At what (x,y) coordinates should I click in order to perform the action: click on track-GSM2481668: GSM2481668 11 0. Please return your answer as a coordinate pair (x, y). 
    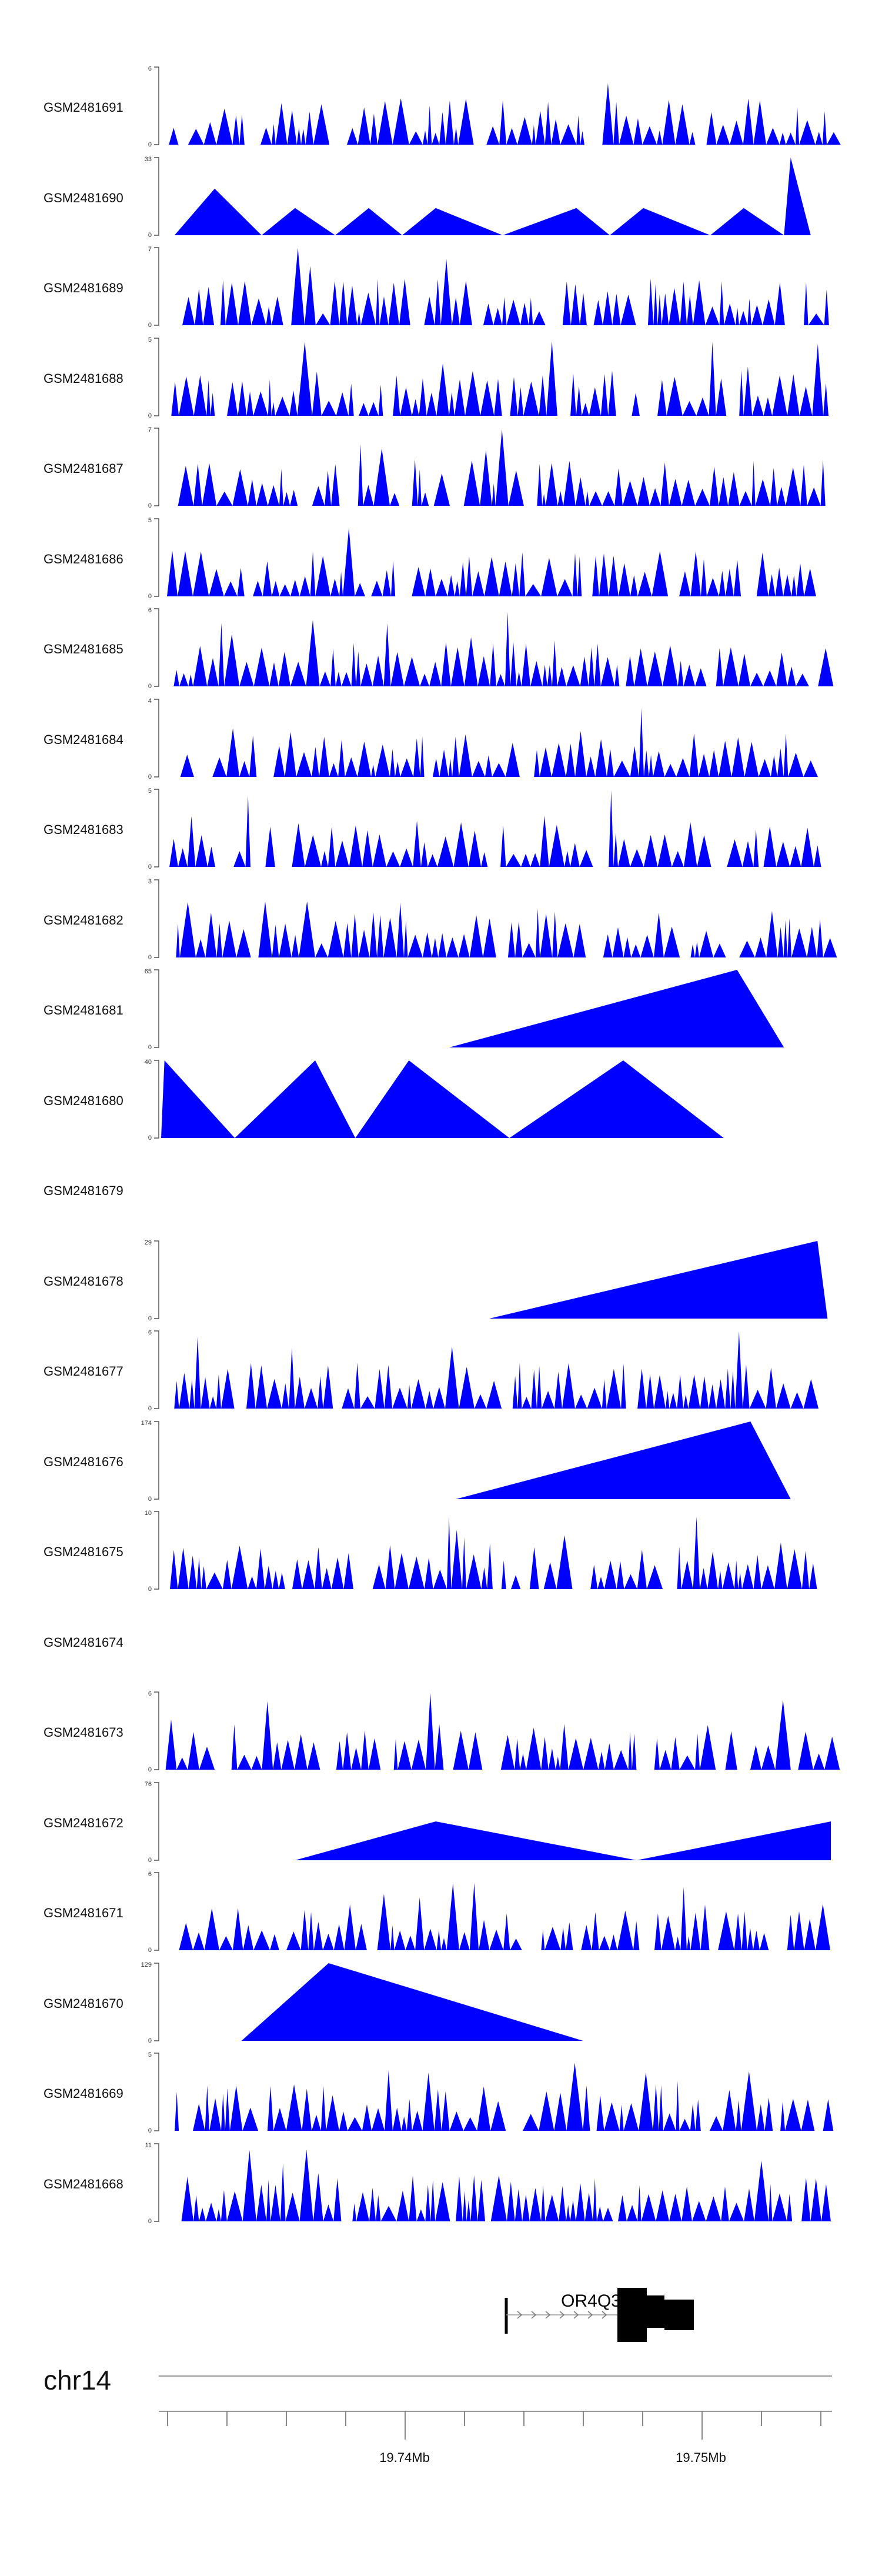
    Looking at the image, I should click on (441, 2183).